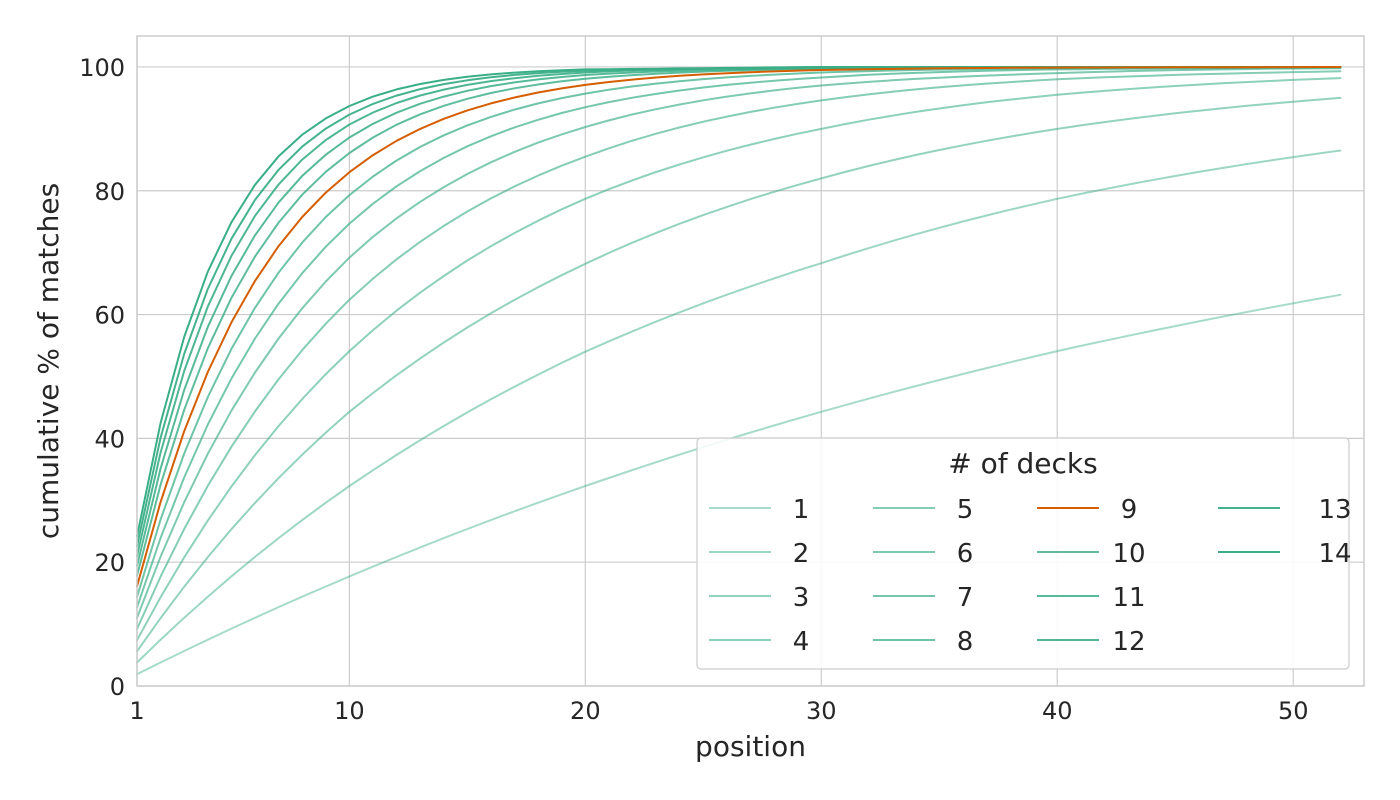  What do you see at coordinates (923, 554) in the screenshot?
I see `legend-item-6: 6` at bounding box center [923, 554].